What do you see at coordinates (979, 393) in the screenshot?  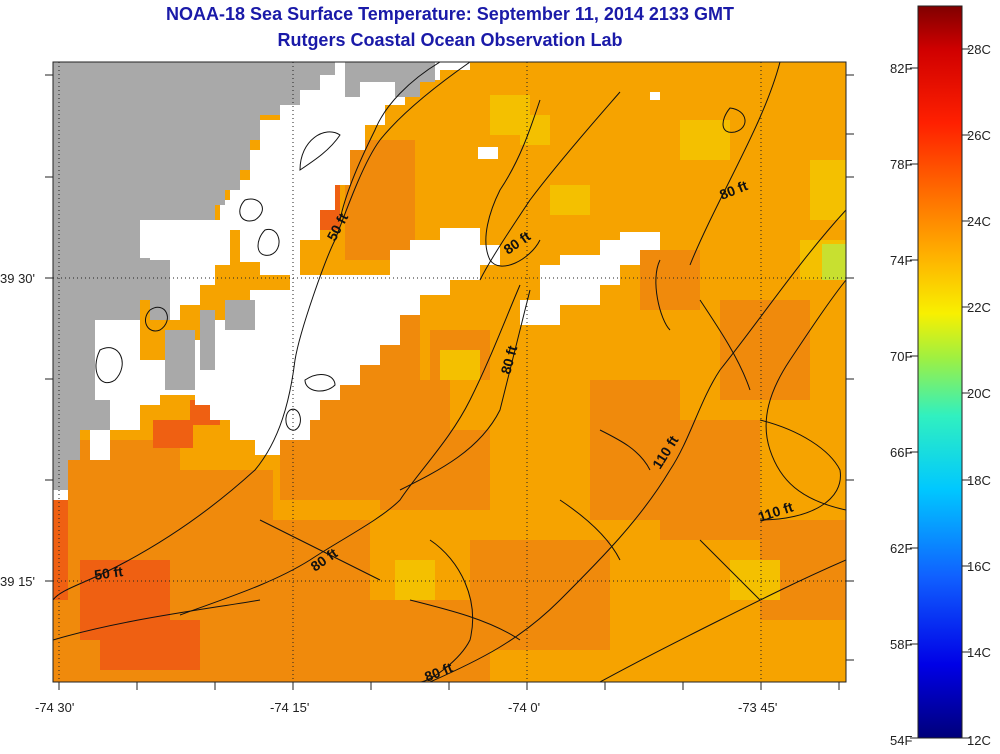 I see `colorbar-c-label-20: 20C` at bounding box center [979, 393].